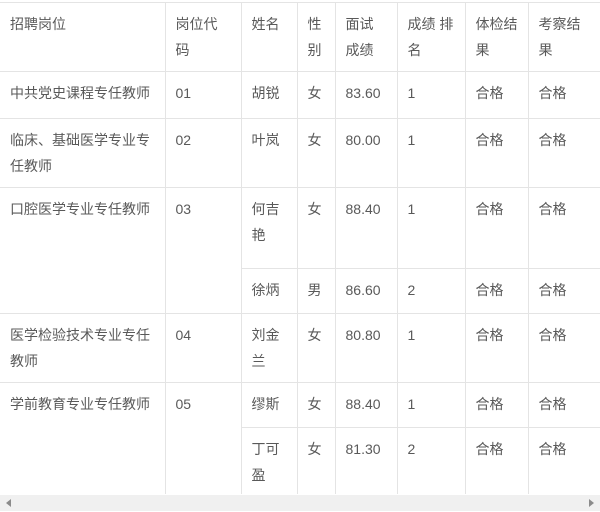  Describe the element at coordinates (300, 503) in the screenshot. I see `horizontal-scrollbar` at that location.